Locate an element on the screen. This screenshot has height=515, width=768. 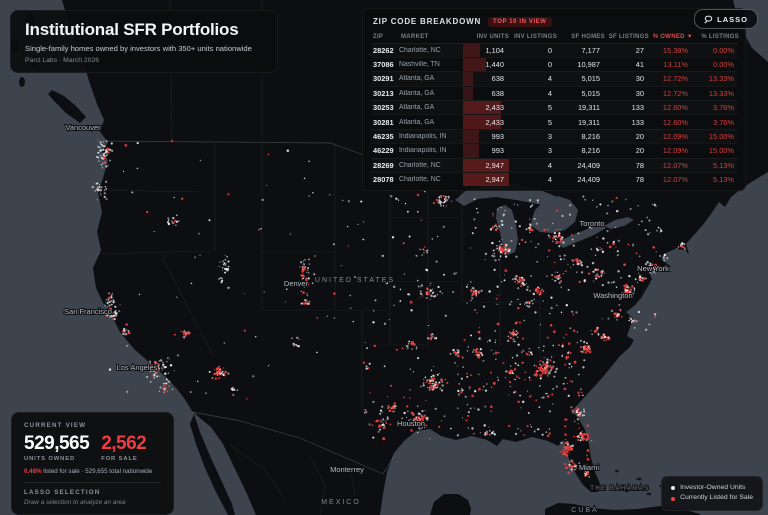
sf-listings-cell: 30 is located at coordinates (639, 79).